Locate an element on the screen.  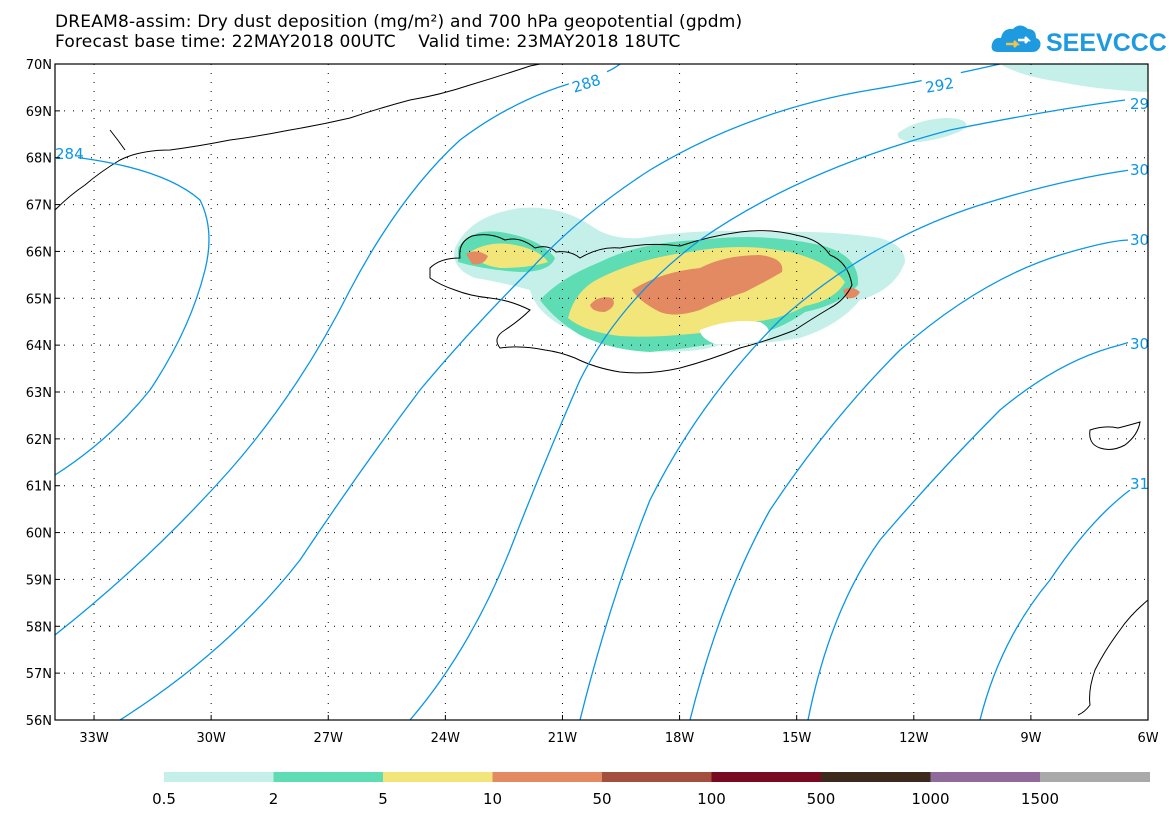
longitude-label: 18W is located at coordinates (680, 738).